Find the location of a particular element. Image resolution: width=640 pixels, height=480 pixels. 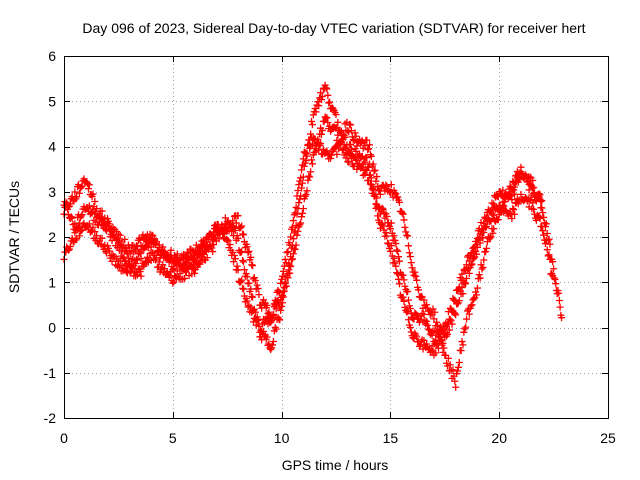

x-tick-label: 5 is located at coordinates (173, 438).